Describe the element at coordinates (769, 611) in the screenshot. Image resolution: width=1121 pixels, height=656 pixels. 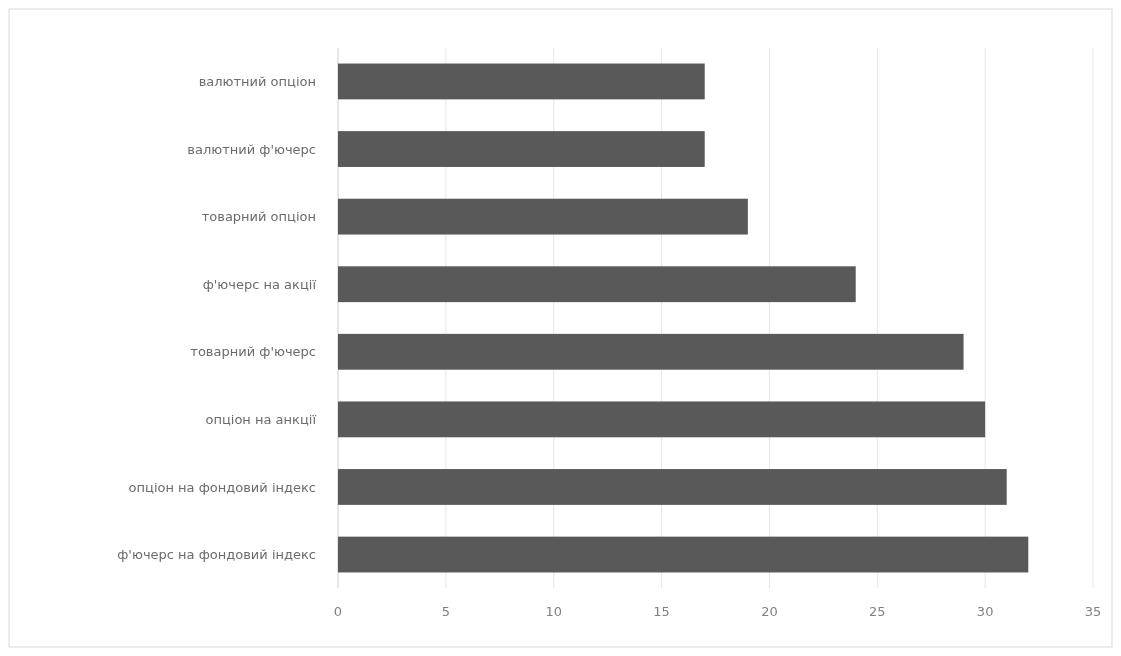
I see `x-tick-label: 20` at that location.